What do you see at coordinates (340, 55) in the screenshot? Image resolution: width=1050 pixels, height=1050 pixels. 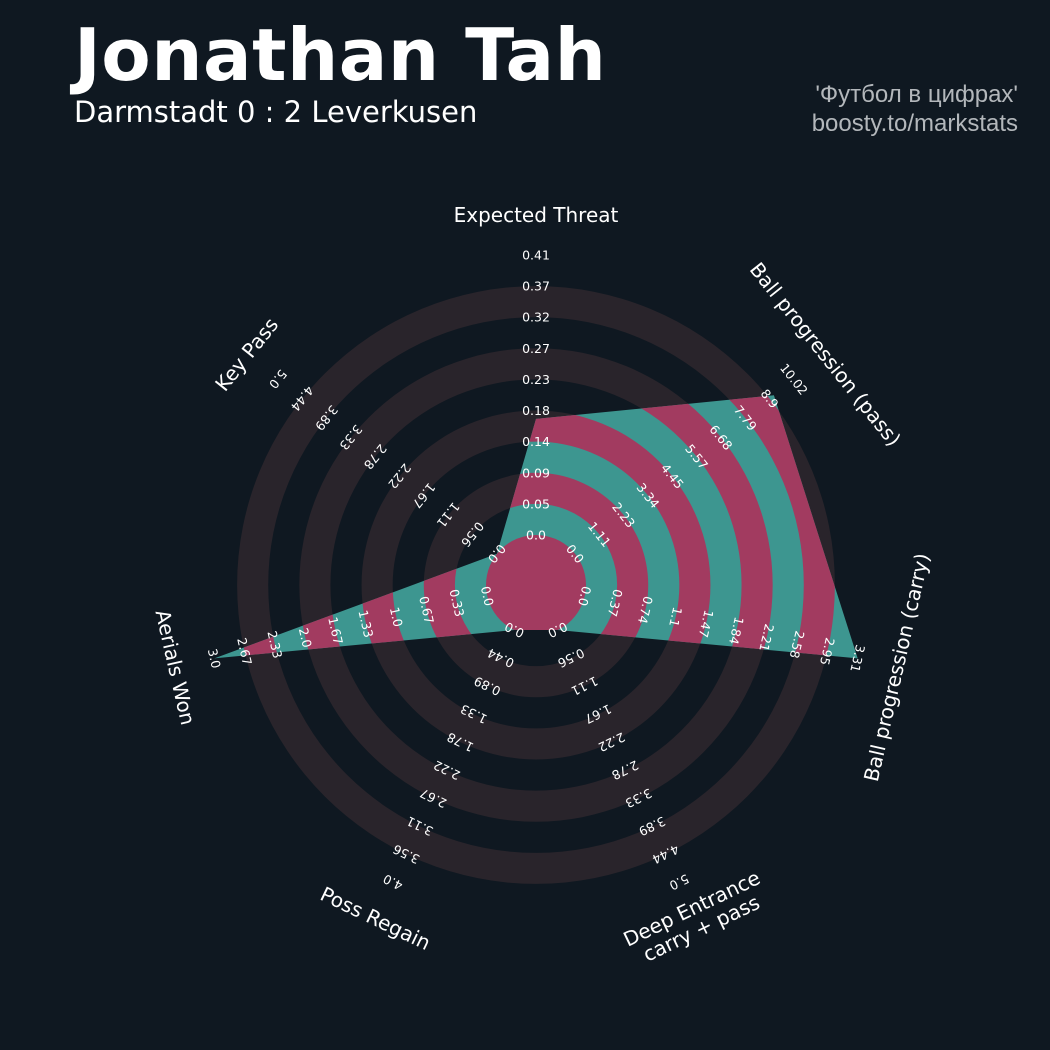 I see `page-title: Jonathan Tah` at bounding box center [340, 55].